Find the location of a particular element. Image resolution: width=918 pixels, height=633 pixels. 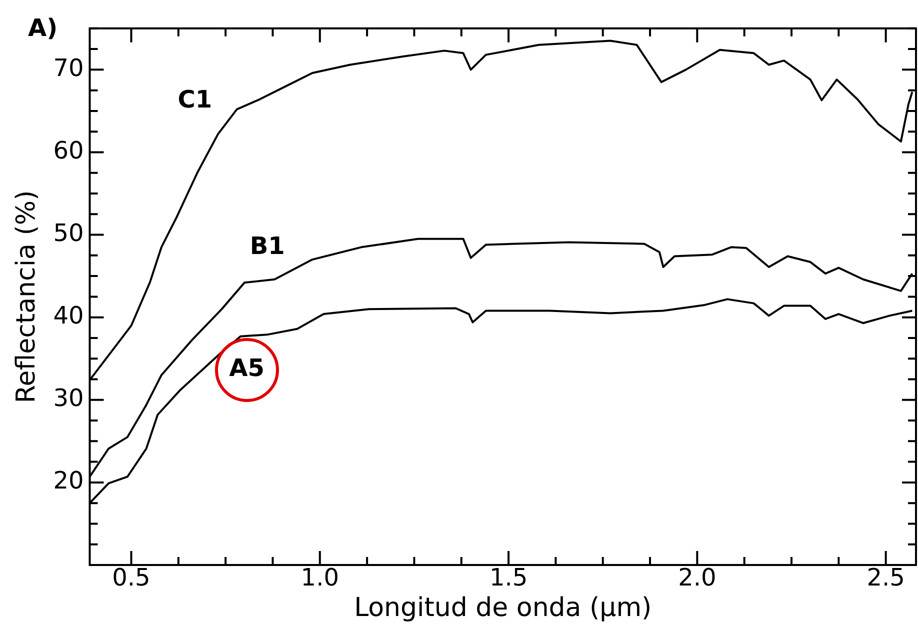

y-axis-title: Reflectancia (%) is located at coordinates (26, 297).